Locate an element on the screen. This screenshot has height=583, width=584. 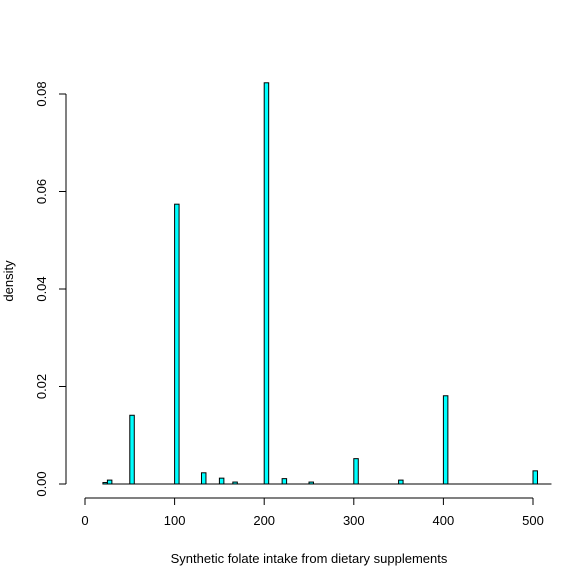
x-tick-label: 500 is located at coordinates (533, 520).